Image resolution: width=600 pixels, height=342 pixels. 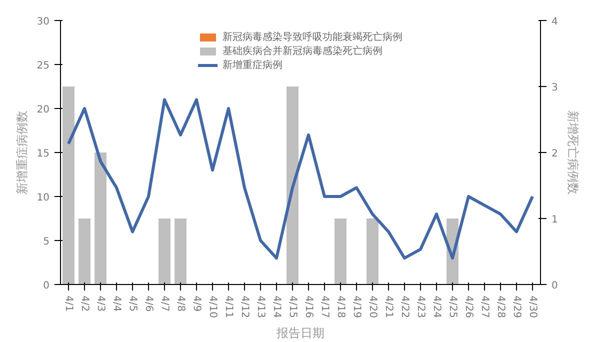 What do you see at coordinates (468, 307) in the screenshot?
I see `x-tick-label: 4/26` at bounding box center [468, 307].